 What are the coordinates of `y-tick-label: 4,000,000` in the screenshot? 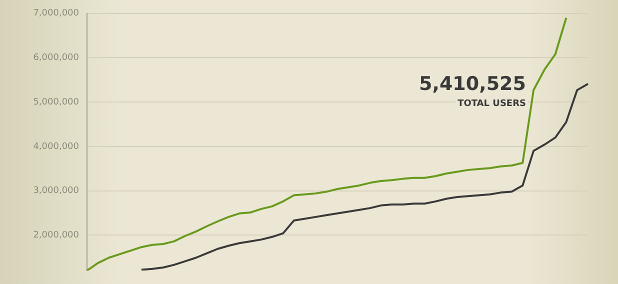 It's located at (56, 147).